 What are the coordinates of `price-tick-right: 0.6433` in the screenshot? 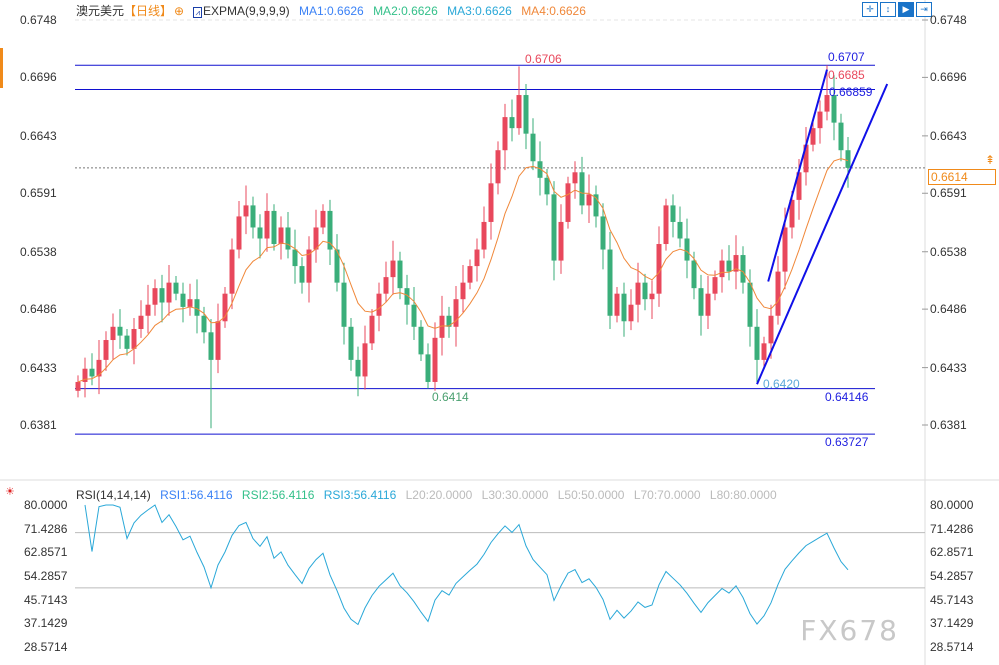 It's located at (948, 367).